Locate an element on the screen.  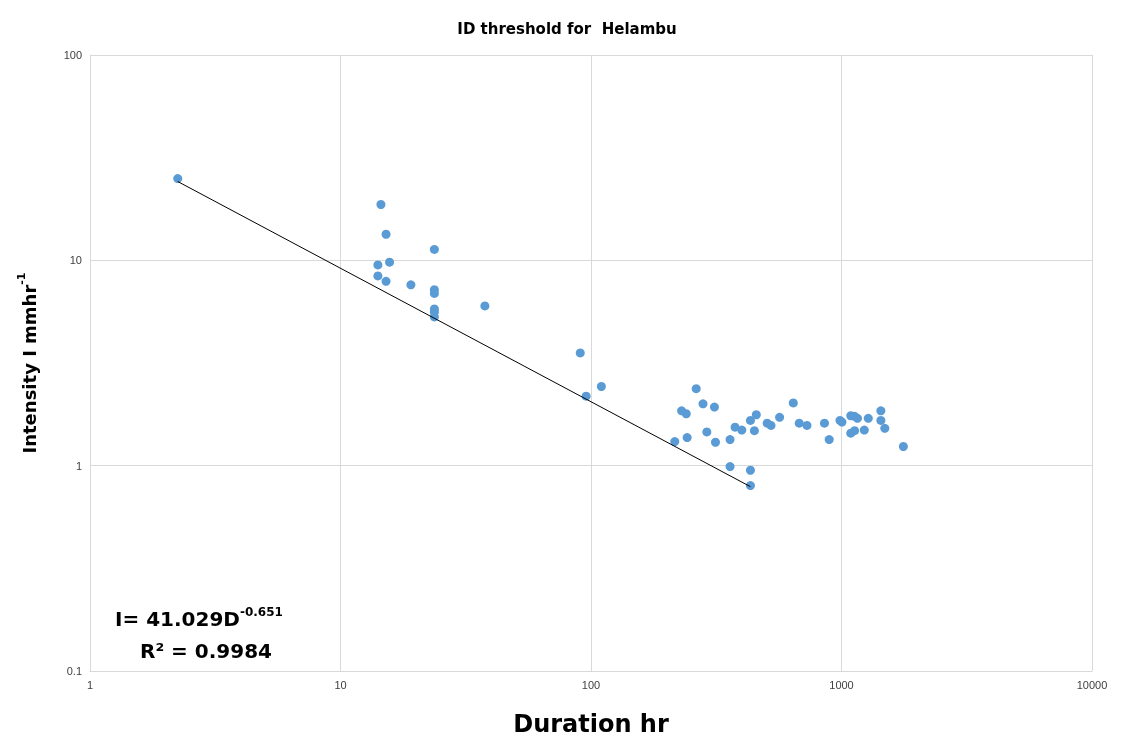
x-axis-title: Duration hr is located at coordinates (591, 724).